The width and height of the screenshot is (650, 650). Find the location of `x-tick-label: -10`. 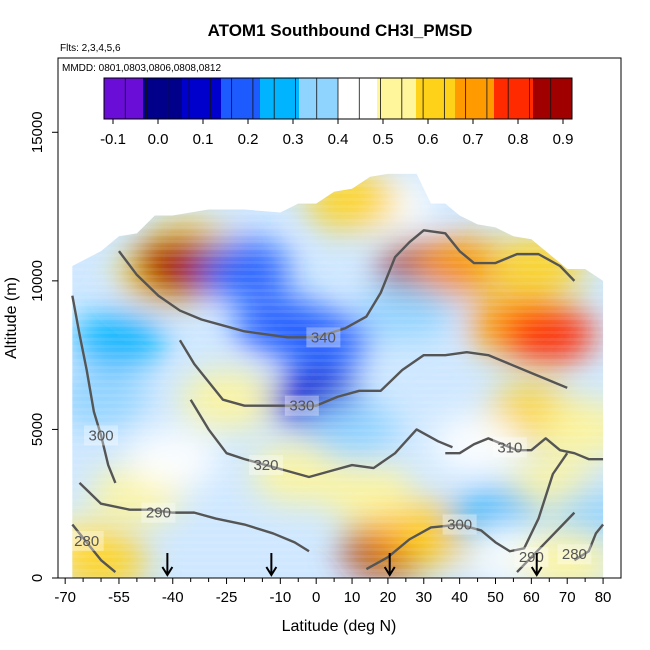

x-tick-label: -10 is located at coordinates (280, 597).